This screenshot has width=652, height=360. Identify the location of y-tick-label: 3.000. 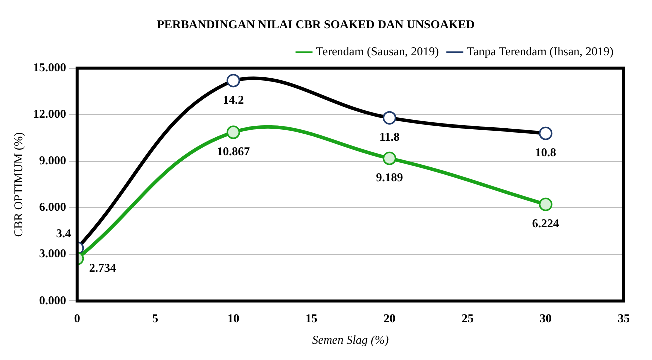
(52, 253).